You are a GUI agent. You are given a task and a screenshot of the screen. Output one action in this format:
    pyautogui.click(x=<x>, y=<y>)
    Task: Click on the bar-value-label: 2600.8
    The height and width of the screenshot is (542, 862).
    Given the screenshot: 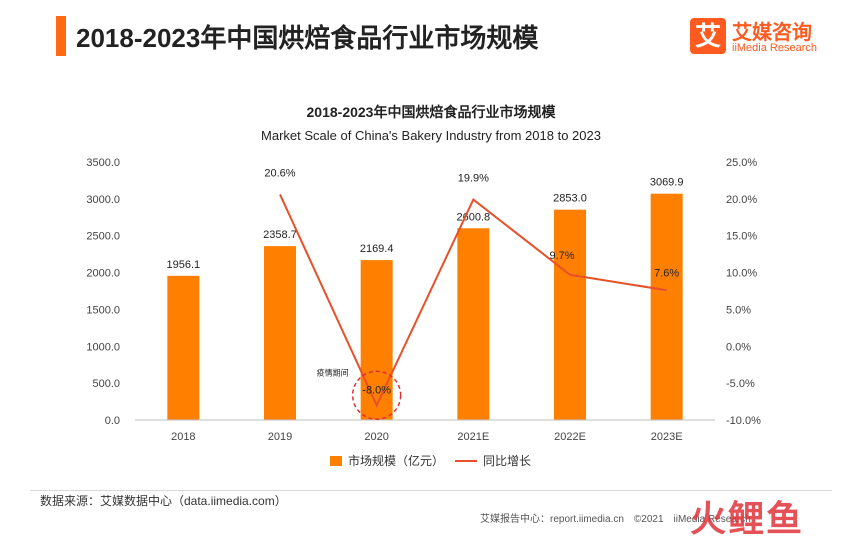 What is the action you would take?
    pyautogui.click(x=474, y=217)
    